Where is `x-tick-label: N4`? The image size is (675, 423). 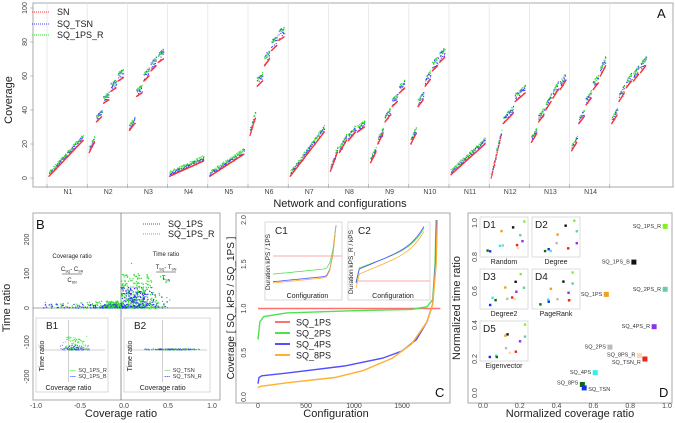 x-tick-label: N4 is located at coordinates (188, 192).